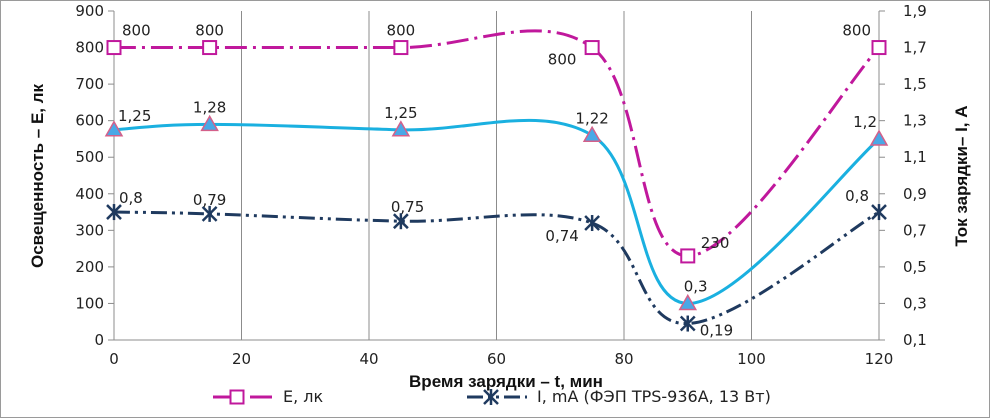  Describe the element at coordinates (241, 359) in the screenshot. I see `x-tick-label-1: 20` at that location.